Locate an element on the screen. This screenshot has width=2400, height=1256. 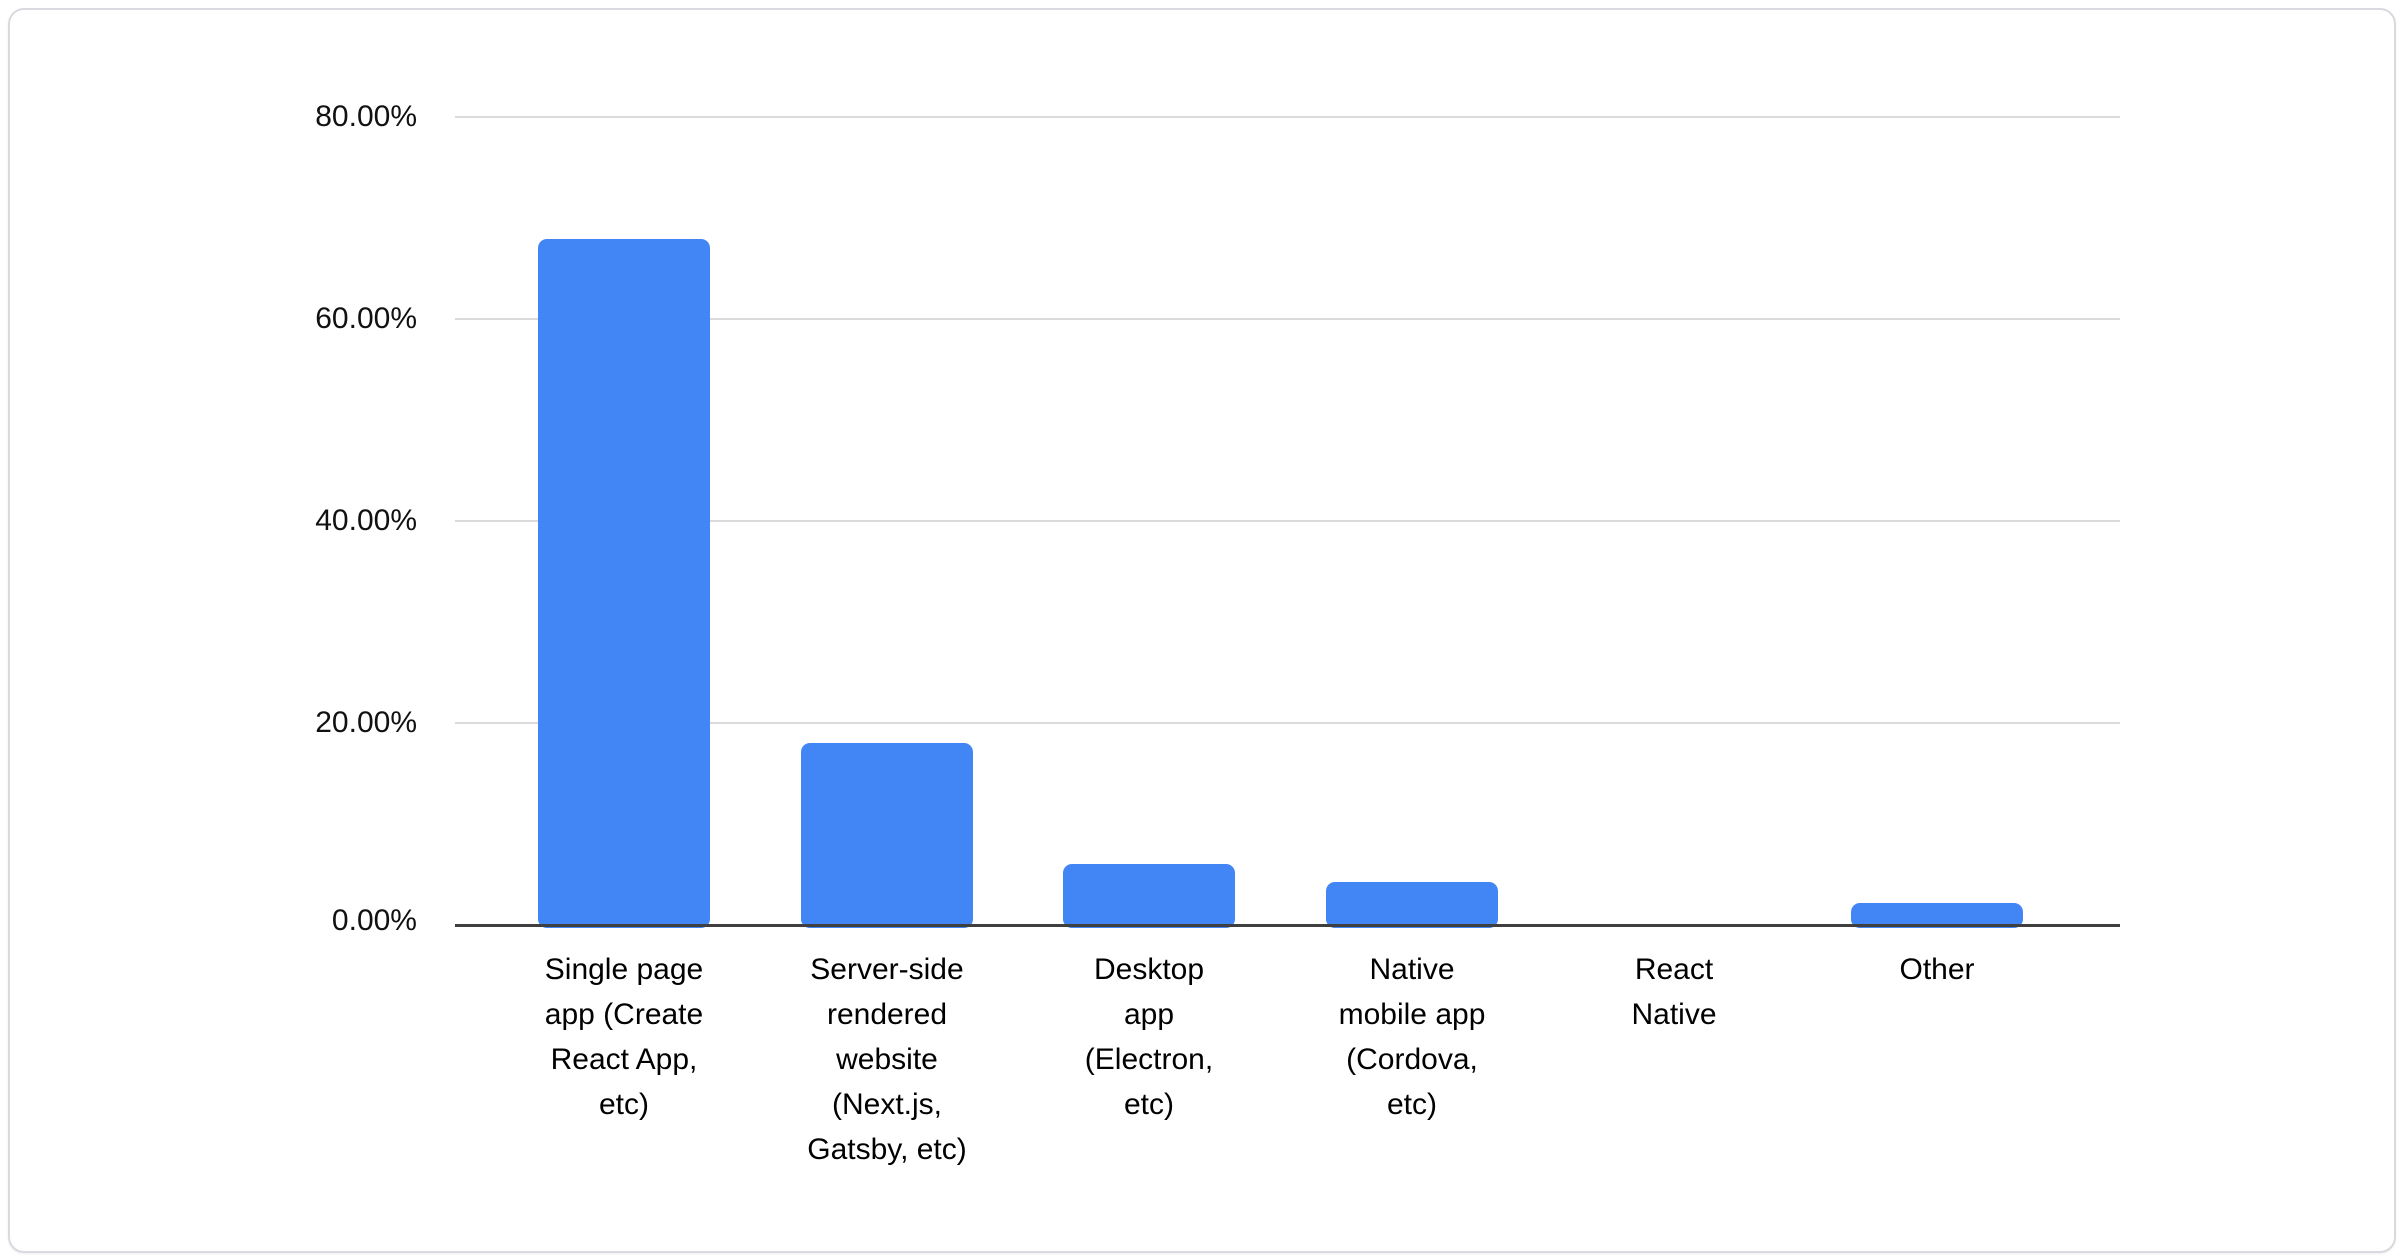
y-axis-tick-label: 0.00% is located at coordinates (374, 920).